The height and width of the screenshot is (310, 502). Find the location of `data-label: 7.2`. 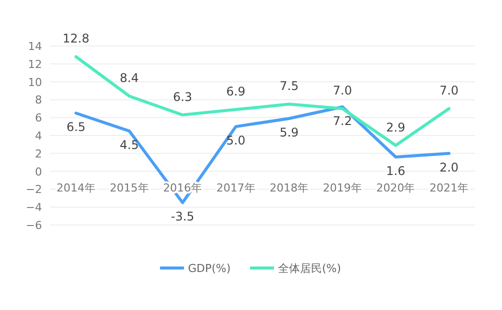

data-label: 7.2 is located at coordinates (342, 121).